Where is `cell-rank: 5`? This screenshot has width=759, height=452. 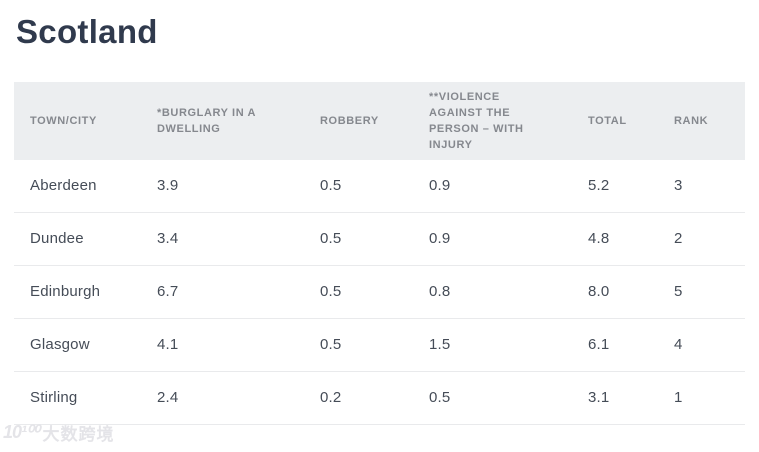 cell-rank: 5 is located at coordinates (701, 292).